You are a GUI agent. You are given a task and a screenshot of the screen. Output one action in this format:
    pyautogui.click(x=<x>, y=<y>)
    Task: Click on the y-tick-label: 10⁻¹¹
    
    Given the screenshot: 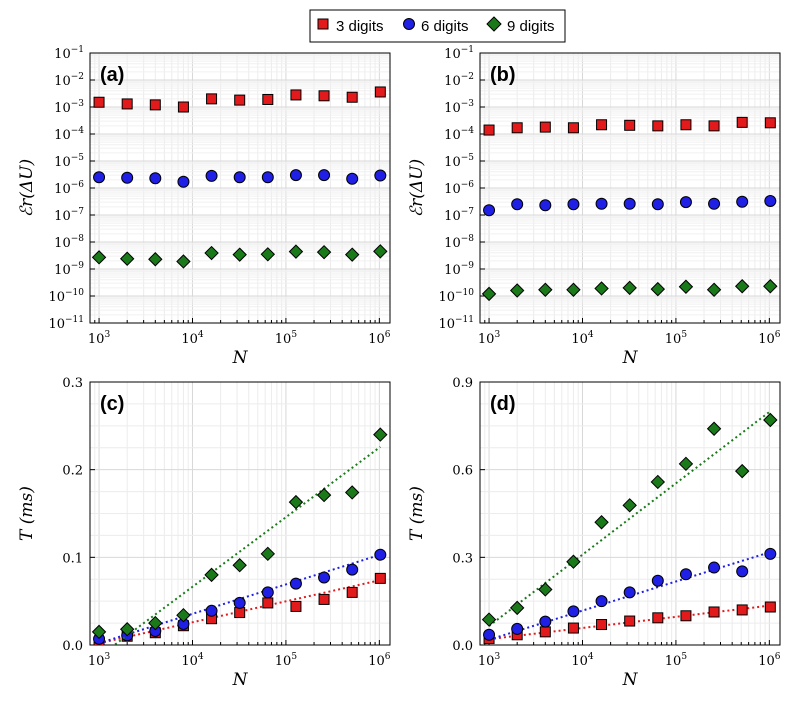 What is the action you would take?
    pyautogui.click(x=456, y=323)
    